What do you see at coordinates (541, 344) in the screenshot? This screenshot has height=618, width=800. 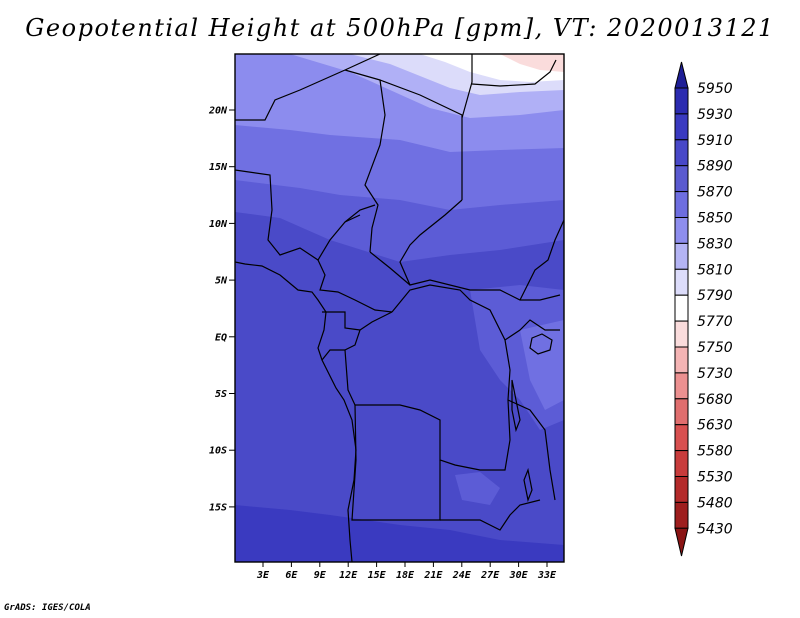 I see `lake-victoria` at bounding box center [541, 344].